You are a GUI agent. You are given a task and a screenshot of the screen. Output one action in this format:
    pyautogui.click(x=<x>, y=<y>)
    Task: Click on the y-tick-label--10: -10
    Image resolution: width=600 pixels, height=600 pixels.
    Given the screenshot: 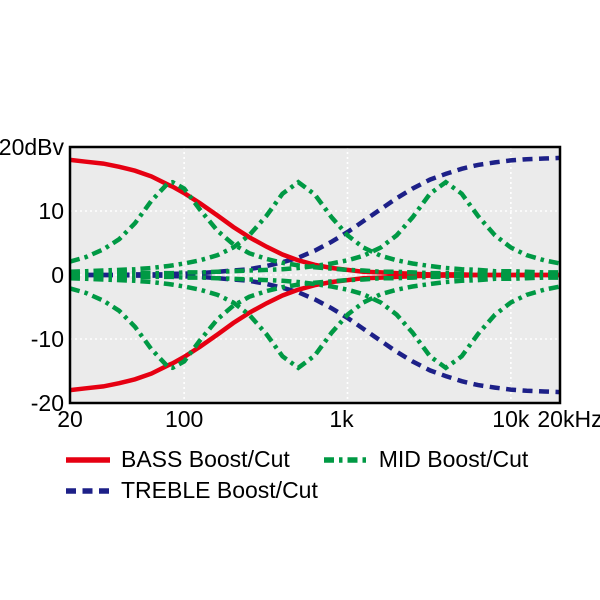 What is the action you would take?
    pyautogui.click(x=47, y=339)
    